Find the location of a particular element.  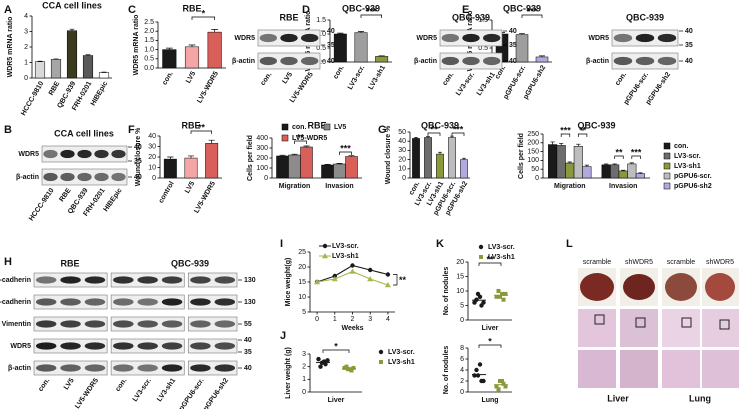

blot-title: QBC-939 is located at coordinates (471, 17).